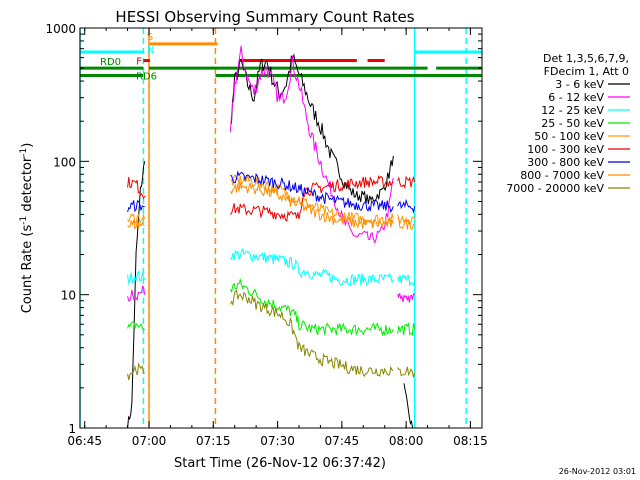  Describe the element at coordinates (110, 62) in the screenshot. I see `flag-label-rd0: RD0` at that location.